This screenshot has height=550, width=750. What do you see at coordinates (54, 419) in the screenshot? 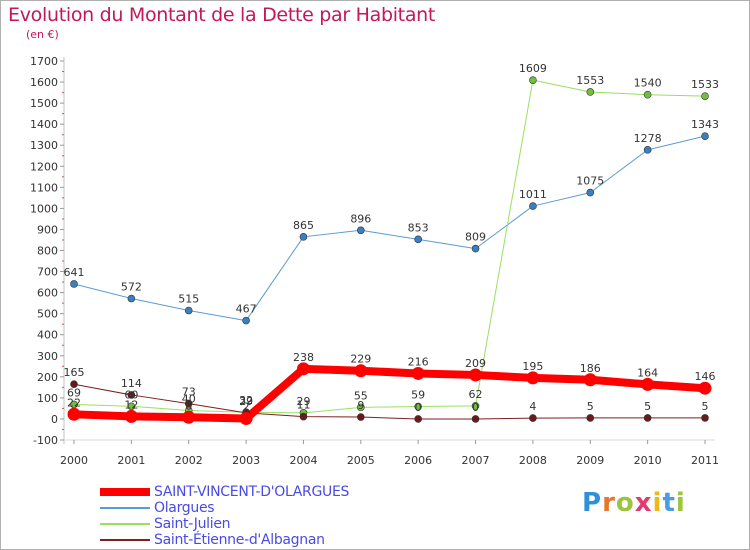
I see `y-tick-label: 0` at bounding box center [54, 419].